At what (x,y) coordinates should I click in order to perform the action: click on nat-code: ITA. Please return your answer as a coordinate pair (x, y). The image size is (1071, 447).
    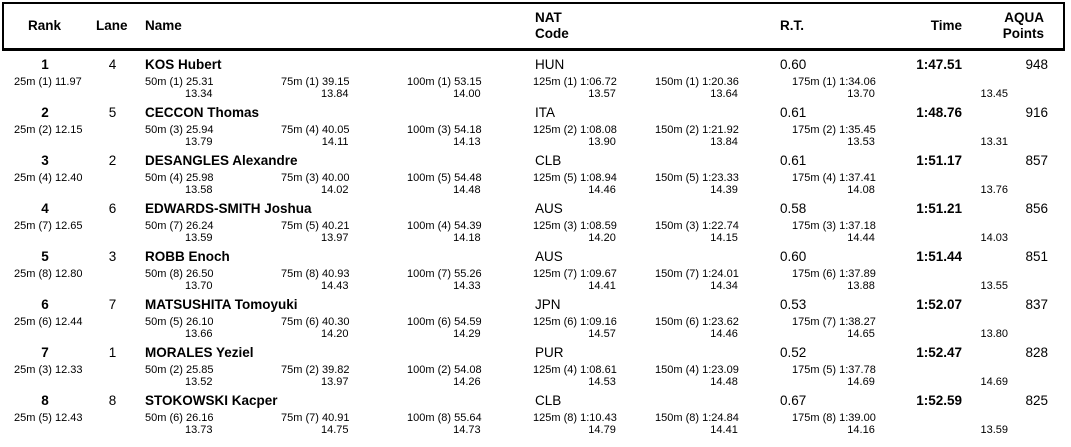
    Looking at the image, I should click on (545, 112).